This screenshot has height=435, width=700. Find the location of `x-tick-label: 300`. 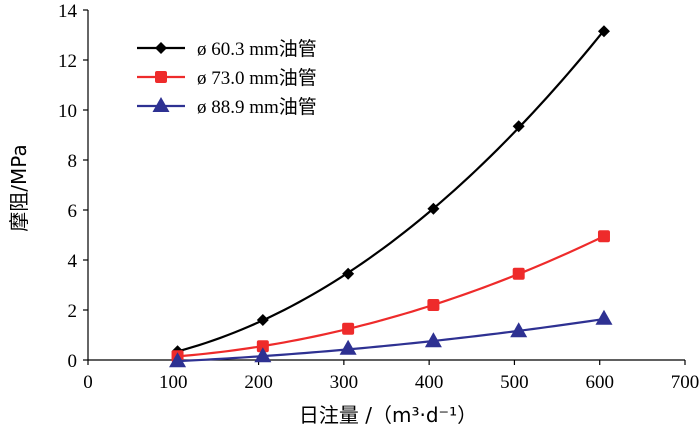

x-tick-label: 300 is located at coordinates (344, 382).